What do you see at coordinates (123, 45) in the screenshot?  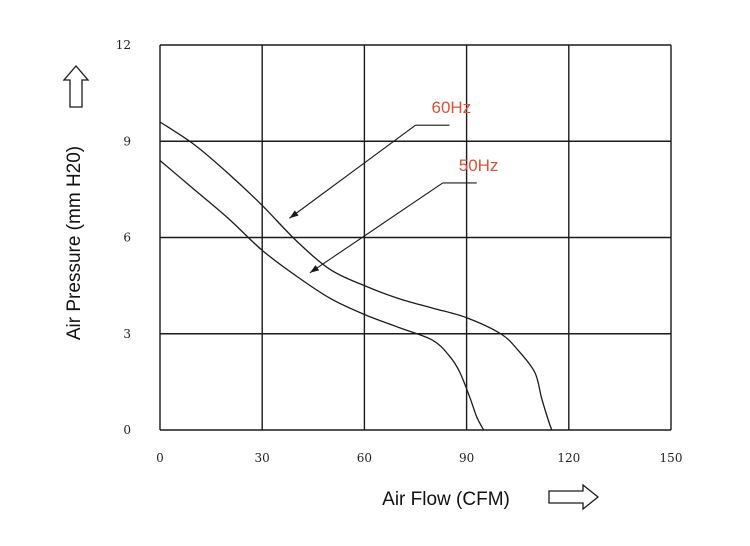 I see `y-tick-label: 12` at bounding box center [123, 45].